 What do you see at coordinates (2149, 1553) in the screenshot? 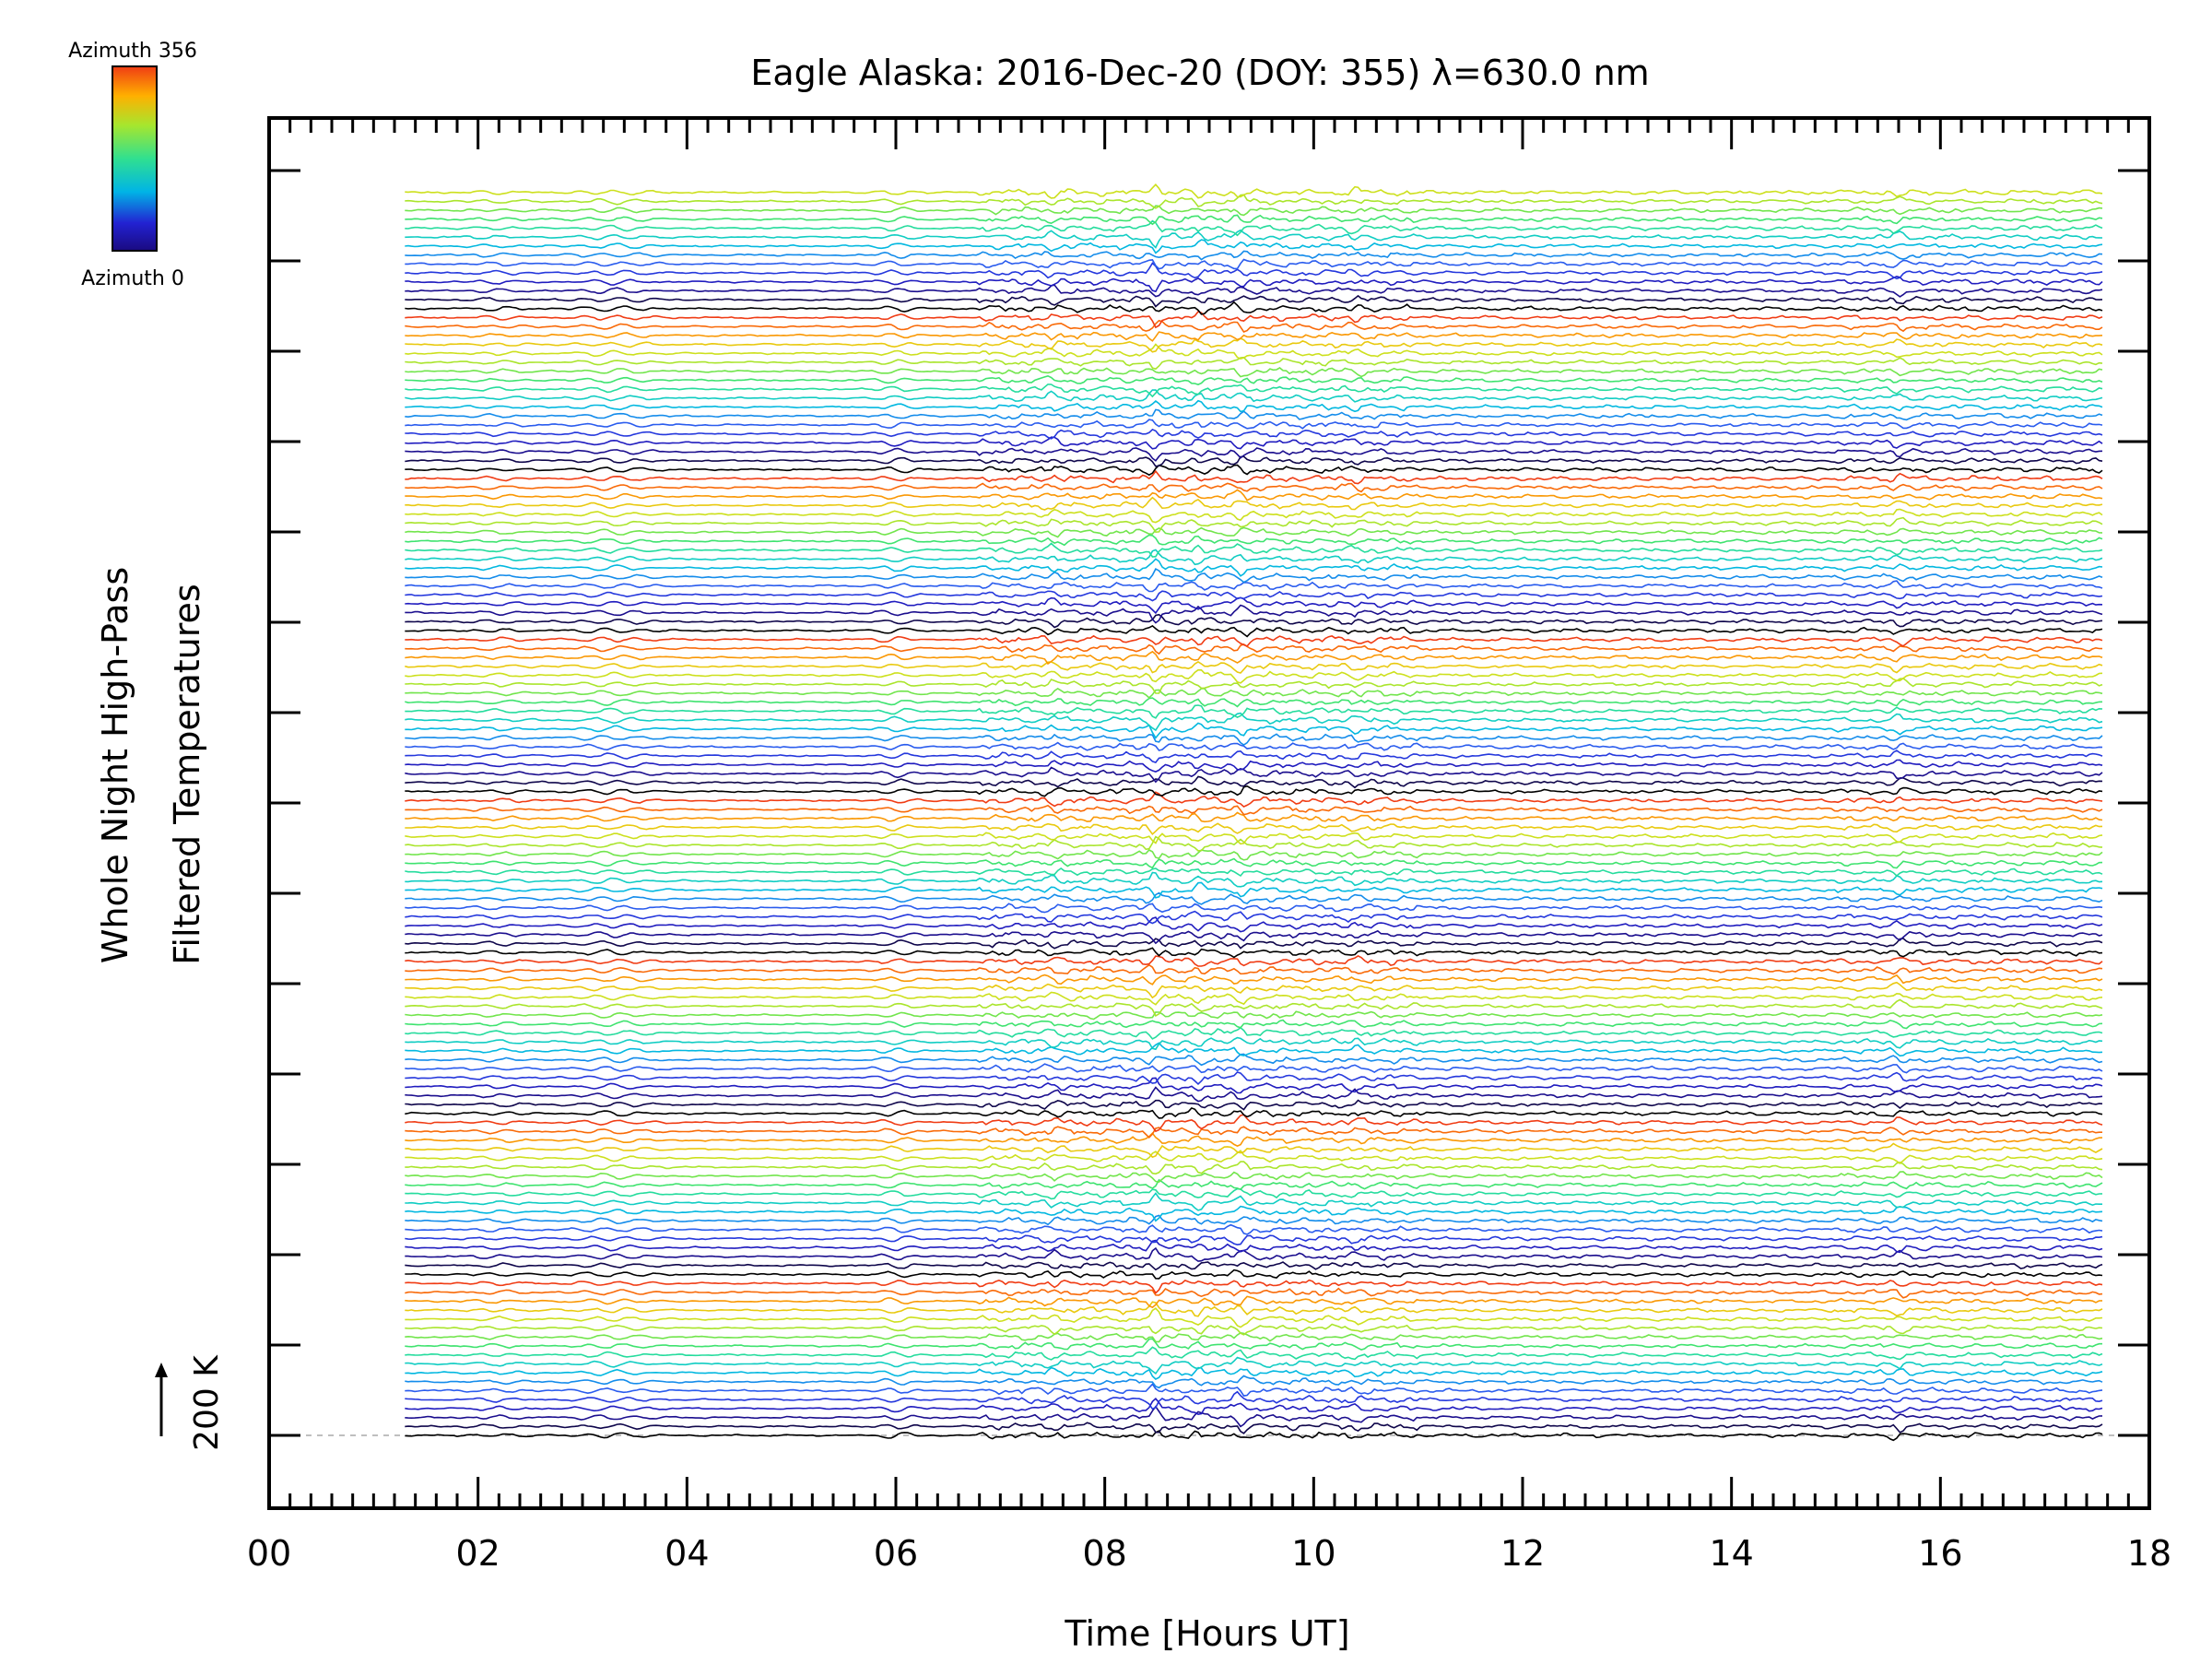
I see `x-tick-label: 18` at bounding box center [2149, 1553].